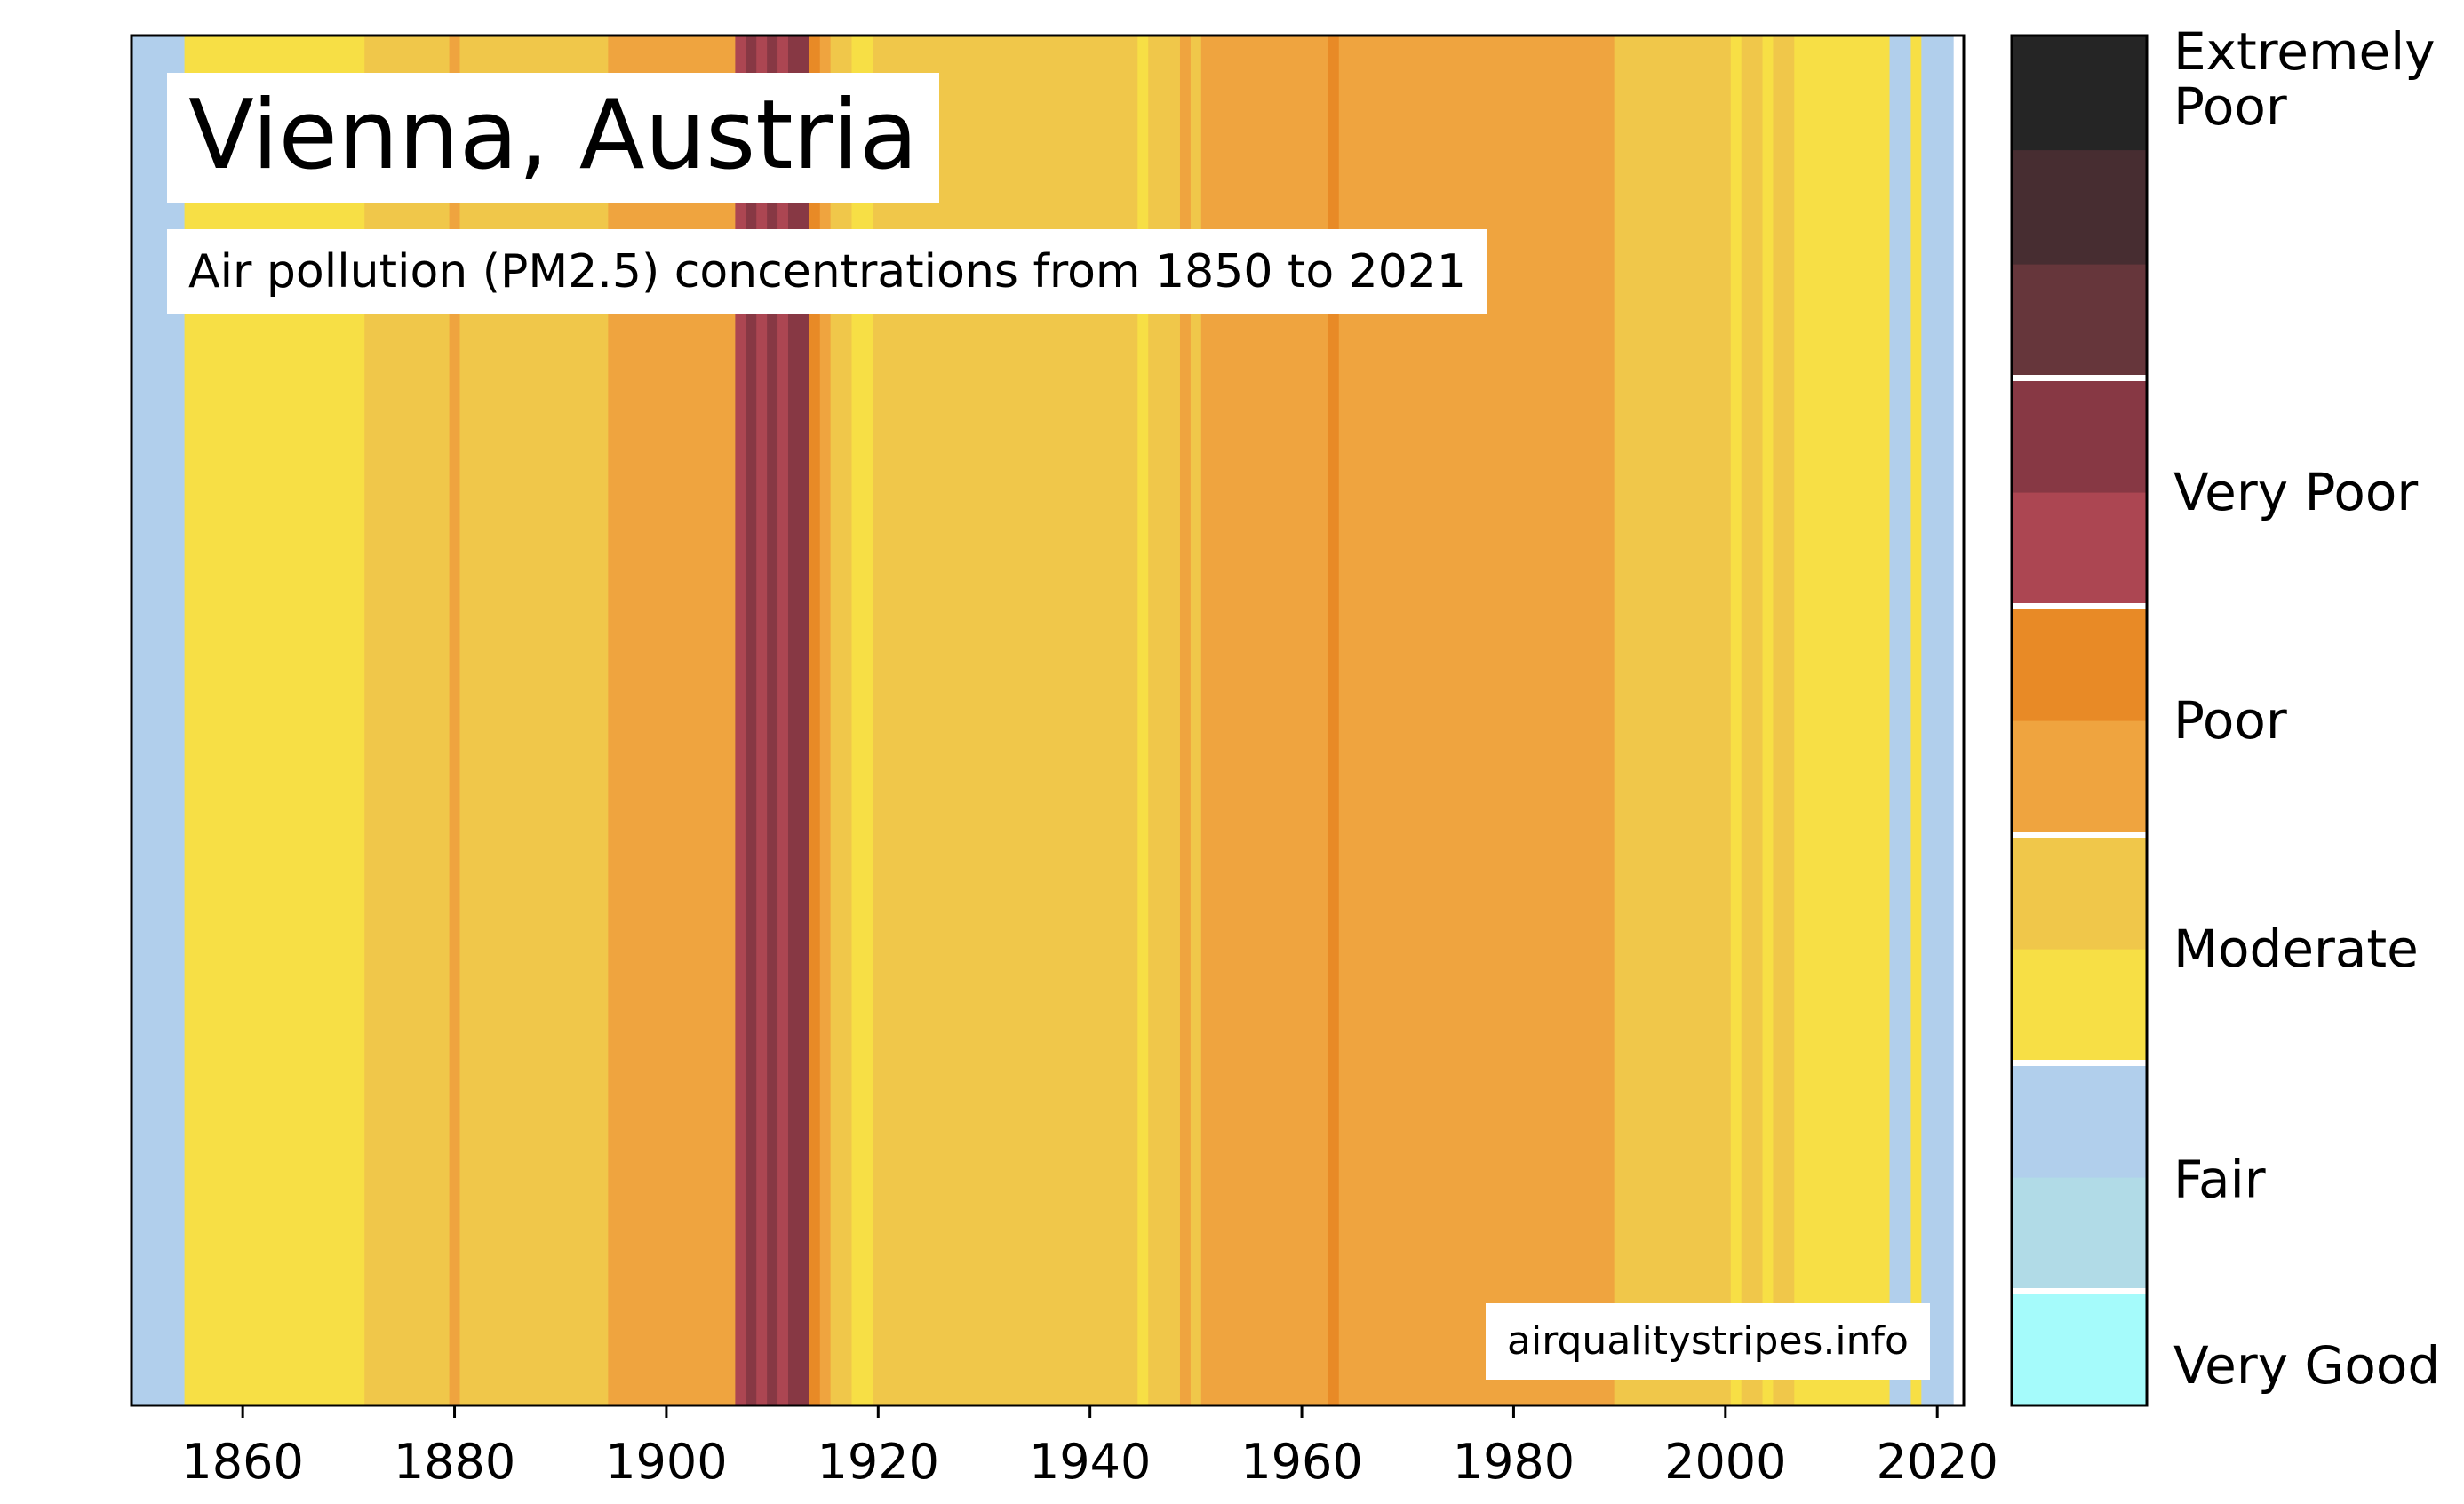  Describe the element at coordinates (783, 720) in the screenshot. I see `stripe-1911-1911` at that location.